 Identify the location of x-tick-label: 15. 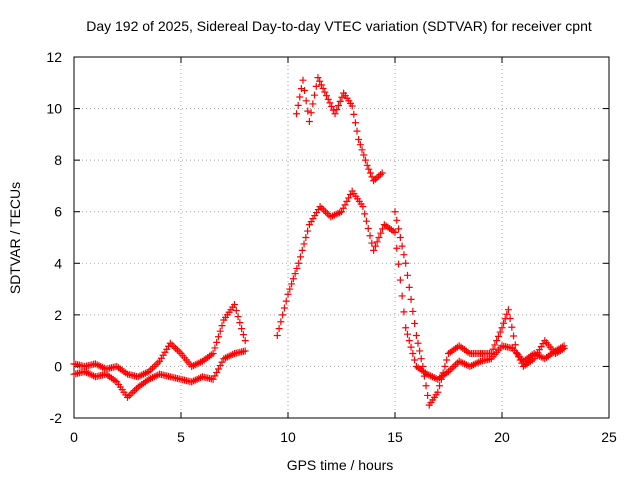
(395, 437).